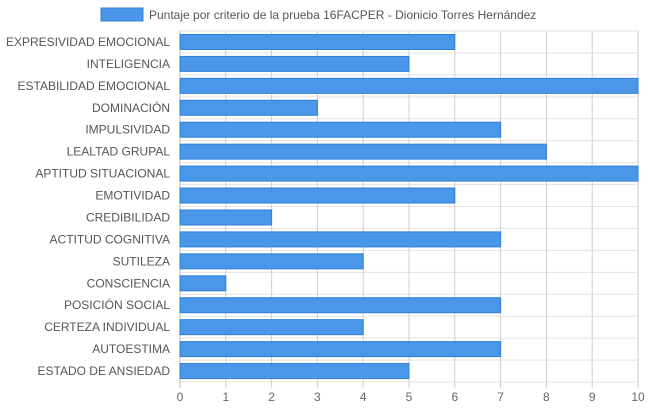  What do you see at coordinates (94, 86) in the screenshot?
I see `y-tick-label: ESTABILIDAD EMOCIONAL` at bounding box center [94, 86].